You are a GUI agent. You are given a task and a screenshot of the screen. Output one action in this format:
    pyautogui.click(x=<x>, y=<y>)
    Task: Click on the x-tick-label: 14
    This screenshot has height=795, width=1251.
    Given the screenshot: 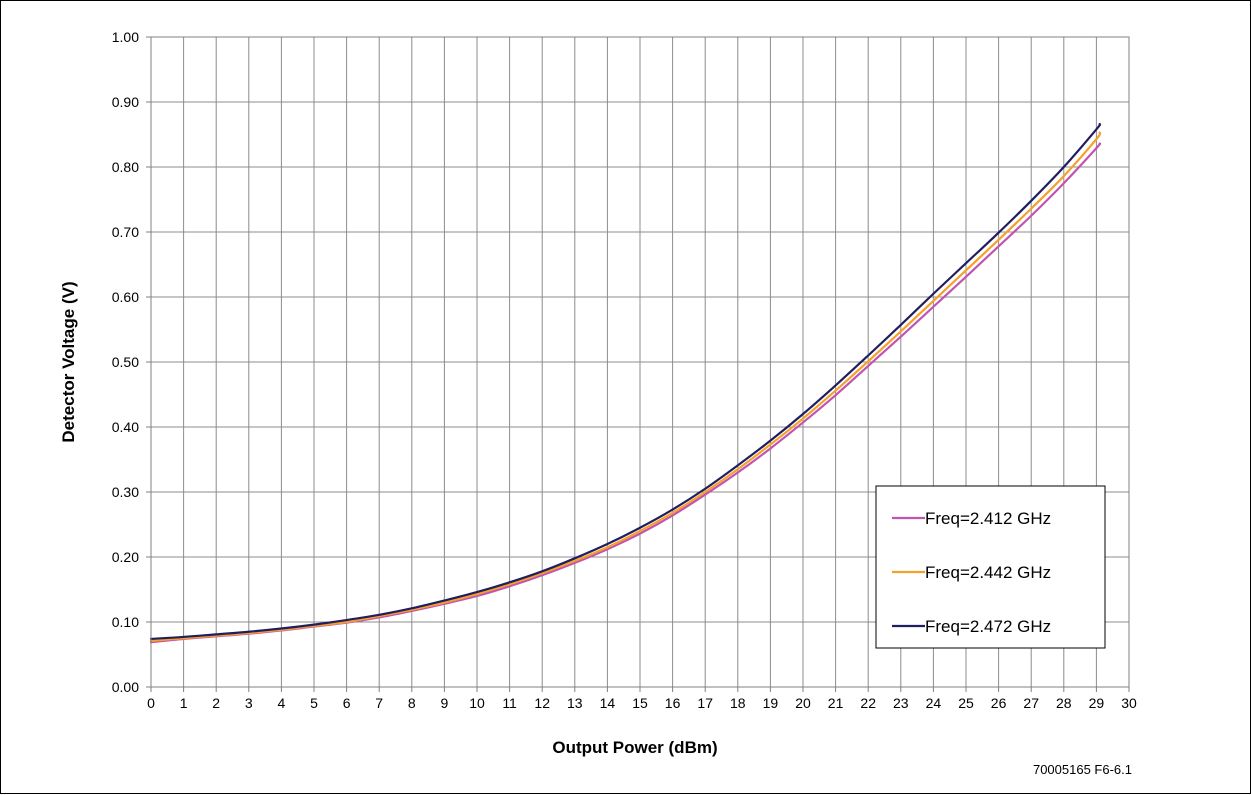 What is the action you would take?
    pyautogui.click(x=608, y=703)
    